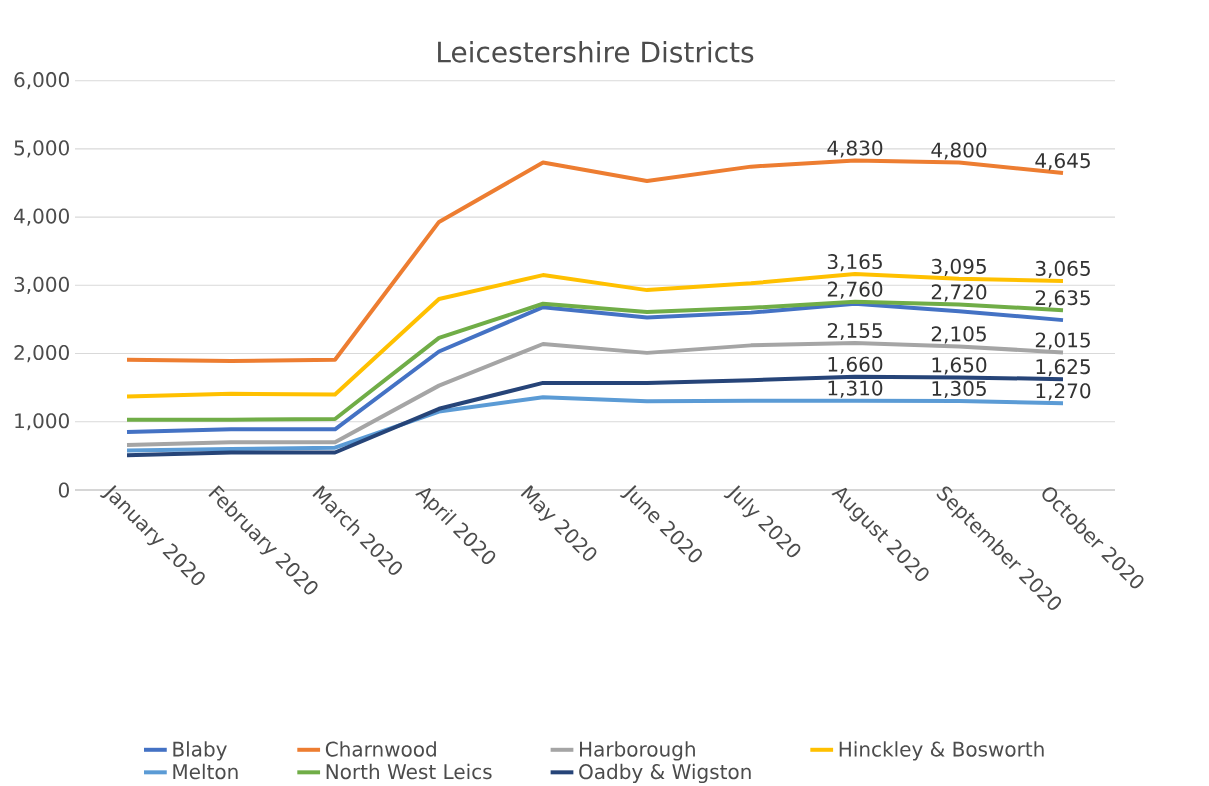 The width and height of the screenshot is (1209, 786). What do you see at coordinates (941, 751) in the screenshot?
I see `legend-label: Hinckley & Bosworth` at bounding box center [941, 751].